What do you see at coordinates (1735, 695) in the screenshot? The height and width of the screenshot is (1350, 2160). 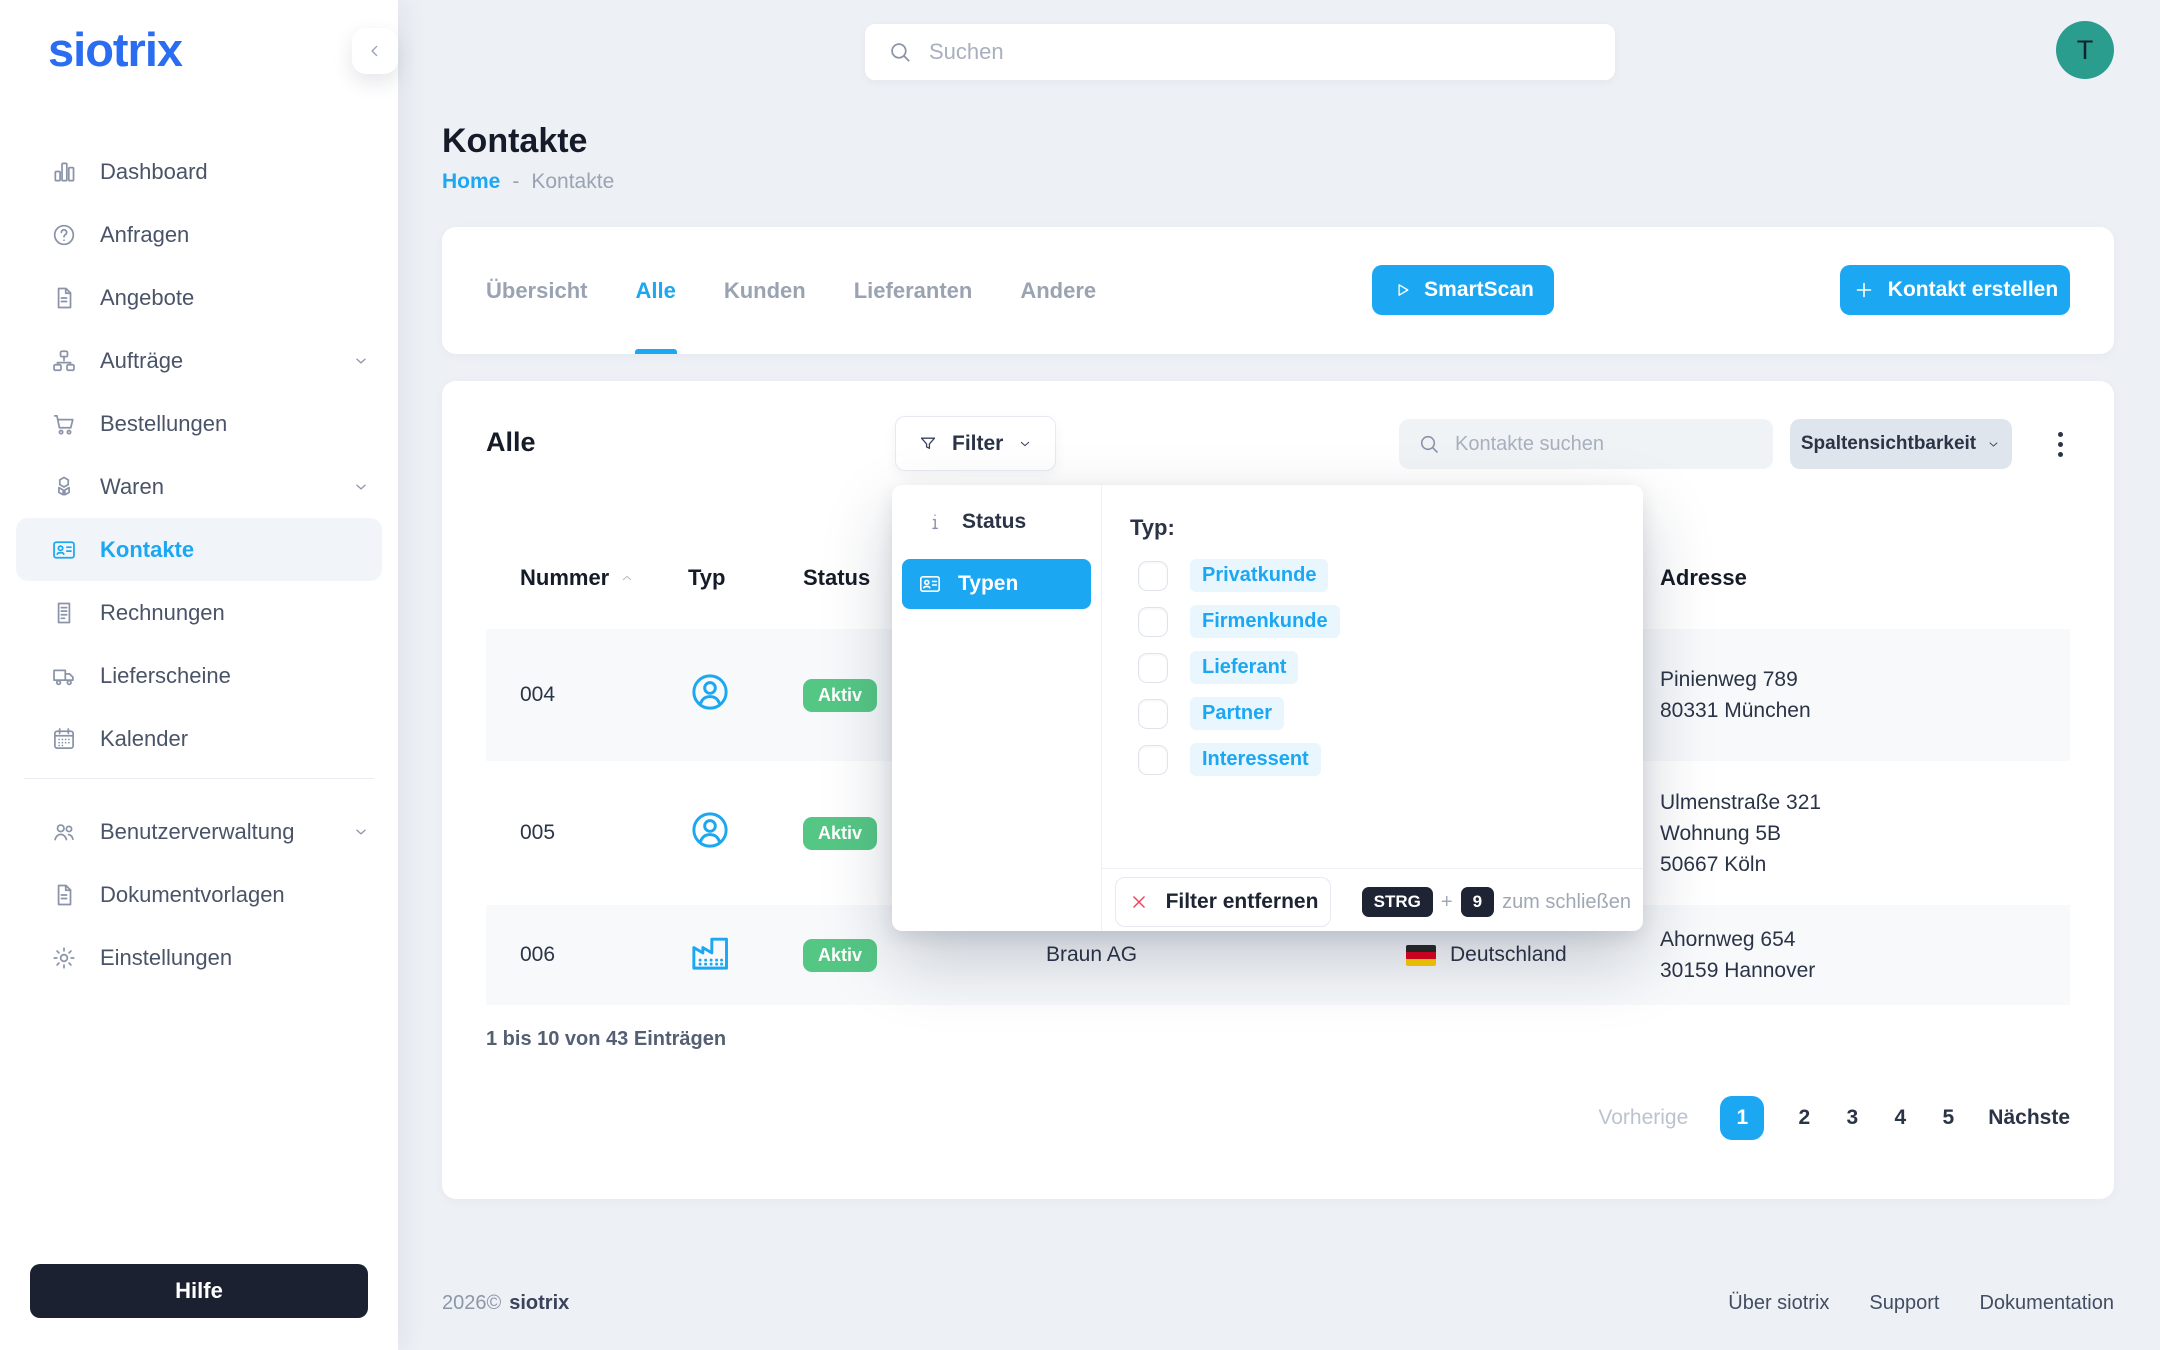 I see `cell-adresse: Pinienweg 789 80331 München` at bounding box center [1735, 695].